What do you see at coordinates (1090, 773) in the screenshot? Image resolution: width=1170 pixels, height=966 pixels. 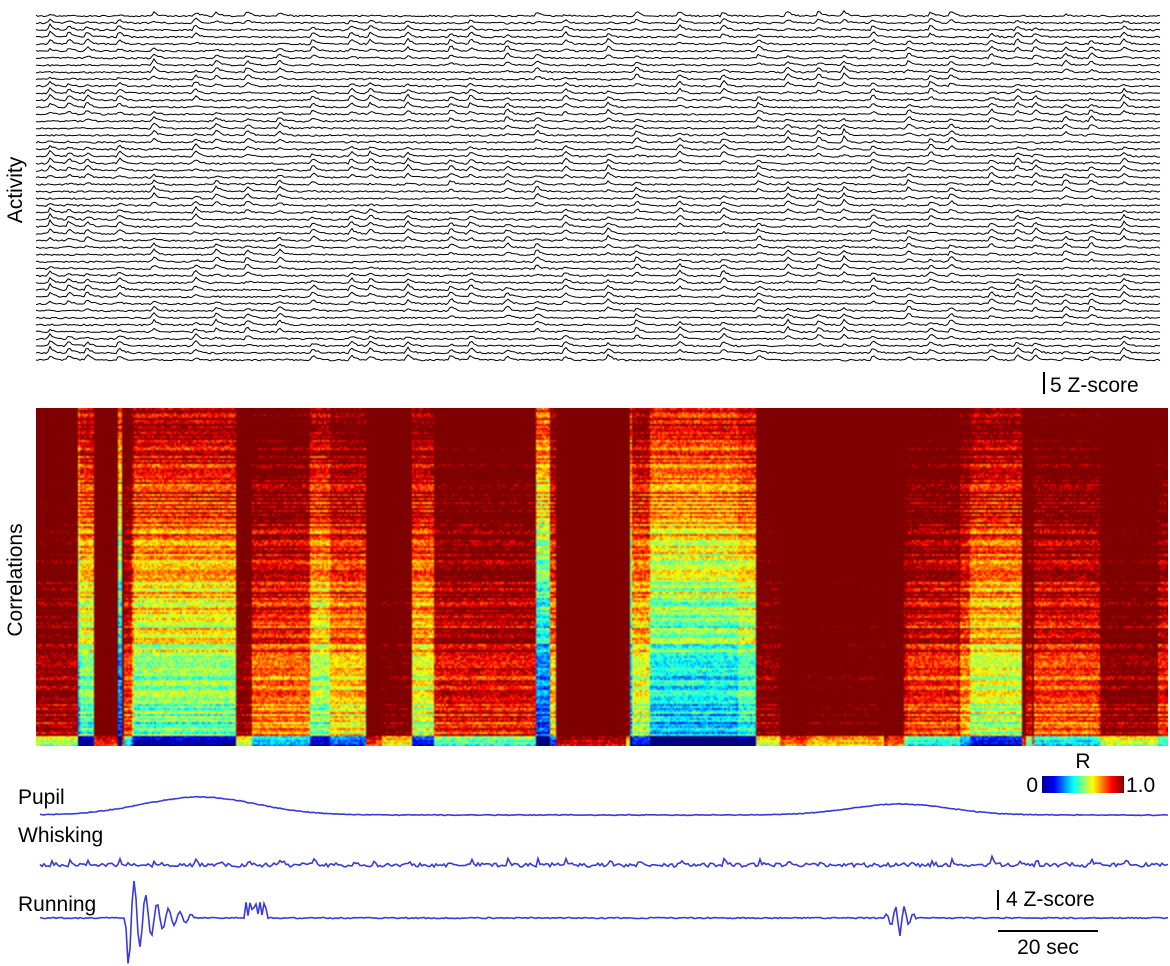 I see `colorbar: R 0 1.0` at bounding box center [1090, 773].